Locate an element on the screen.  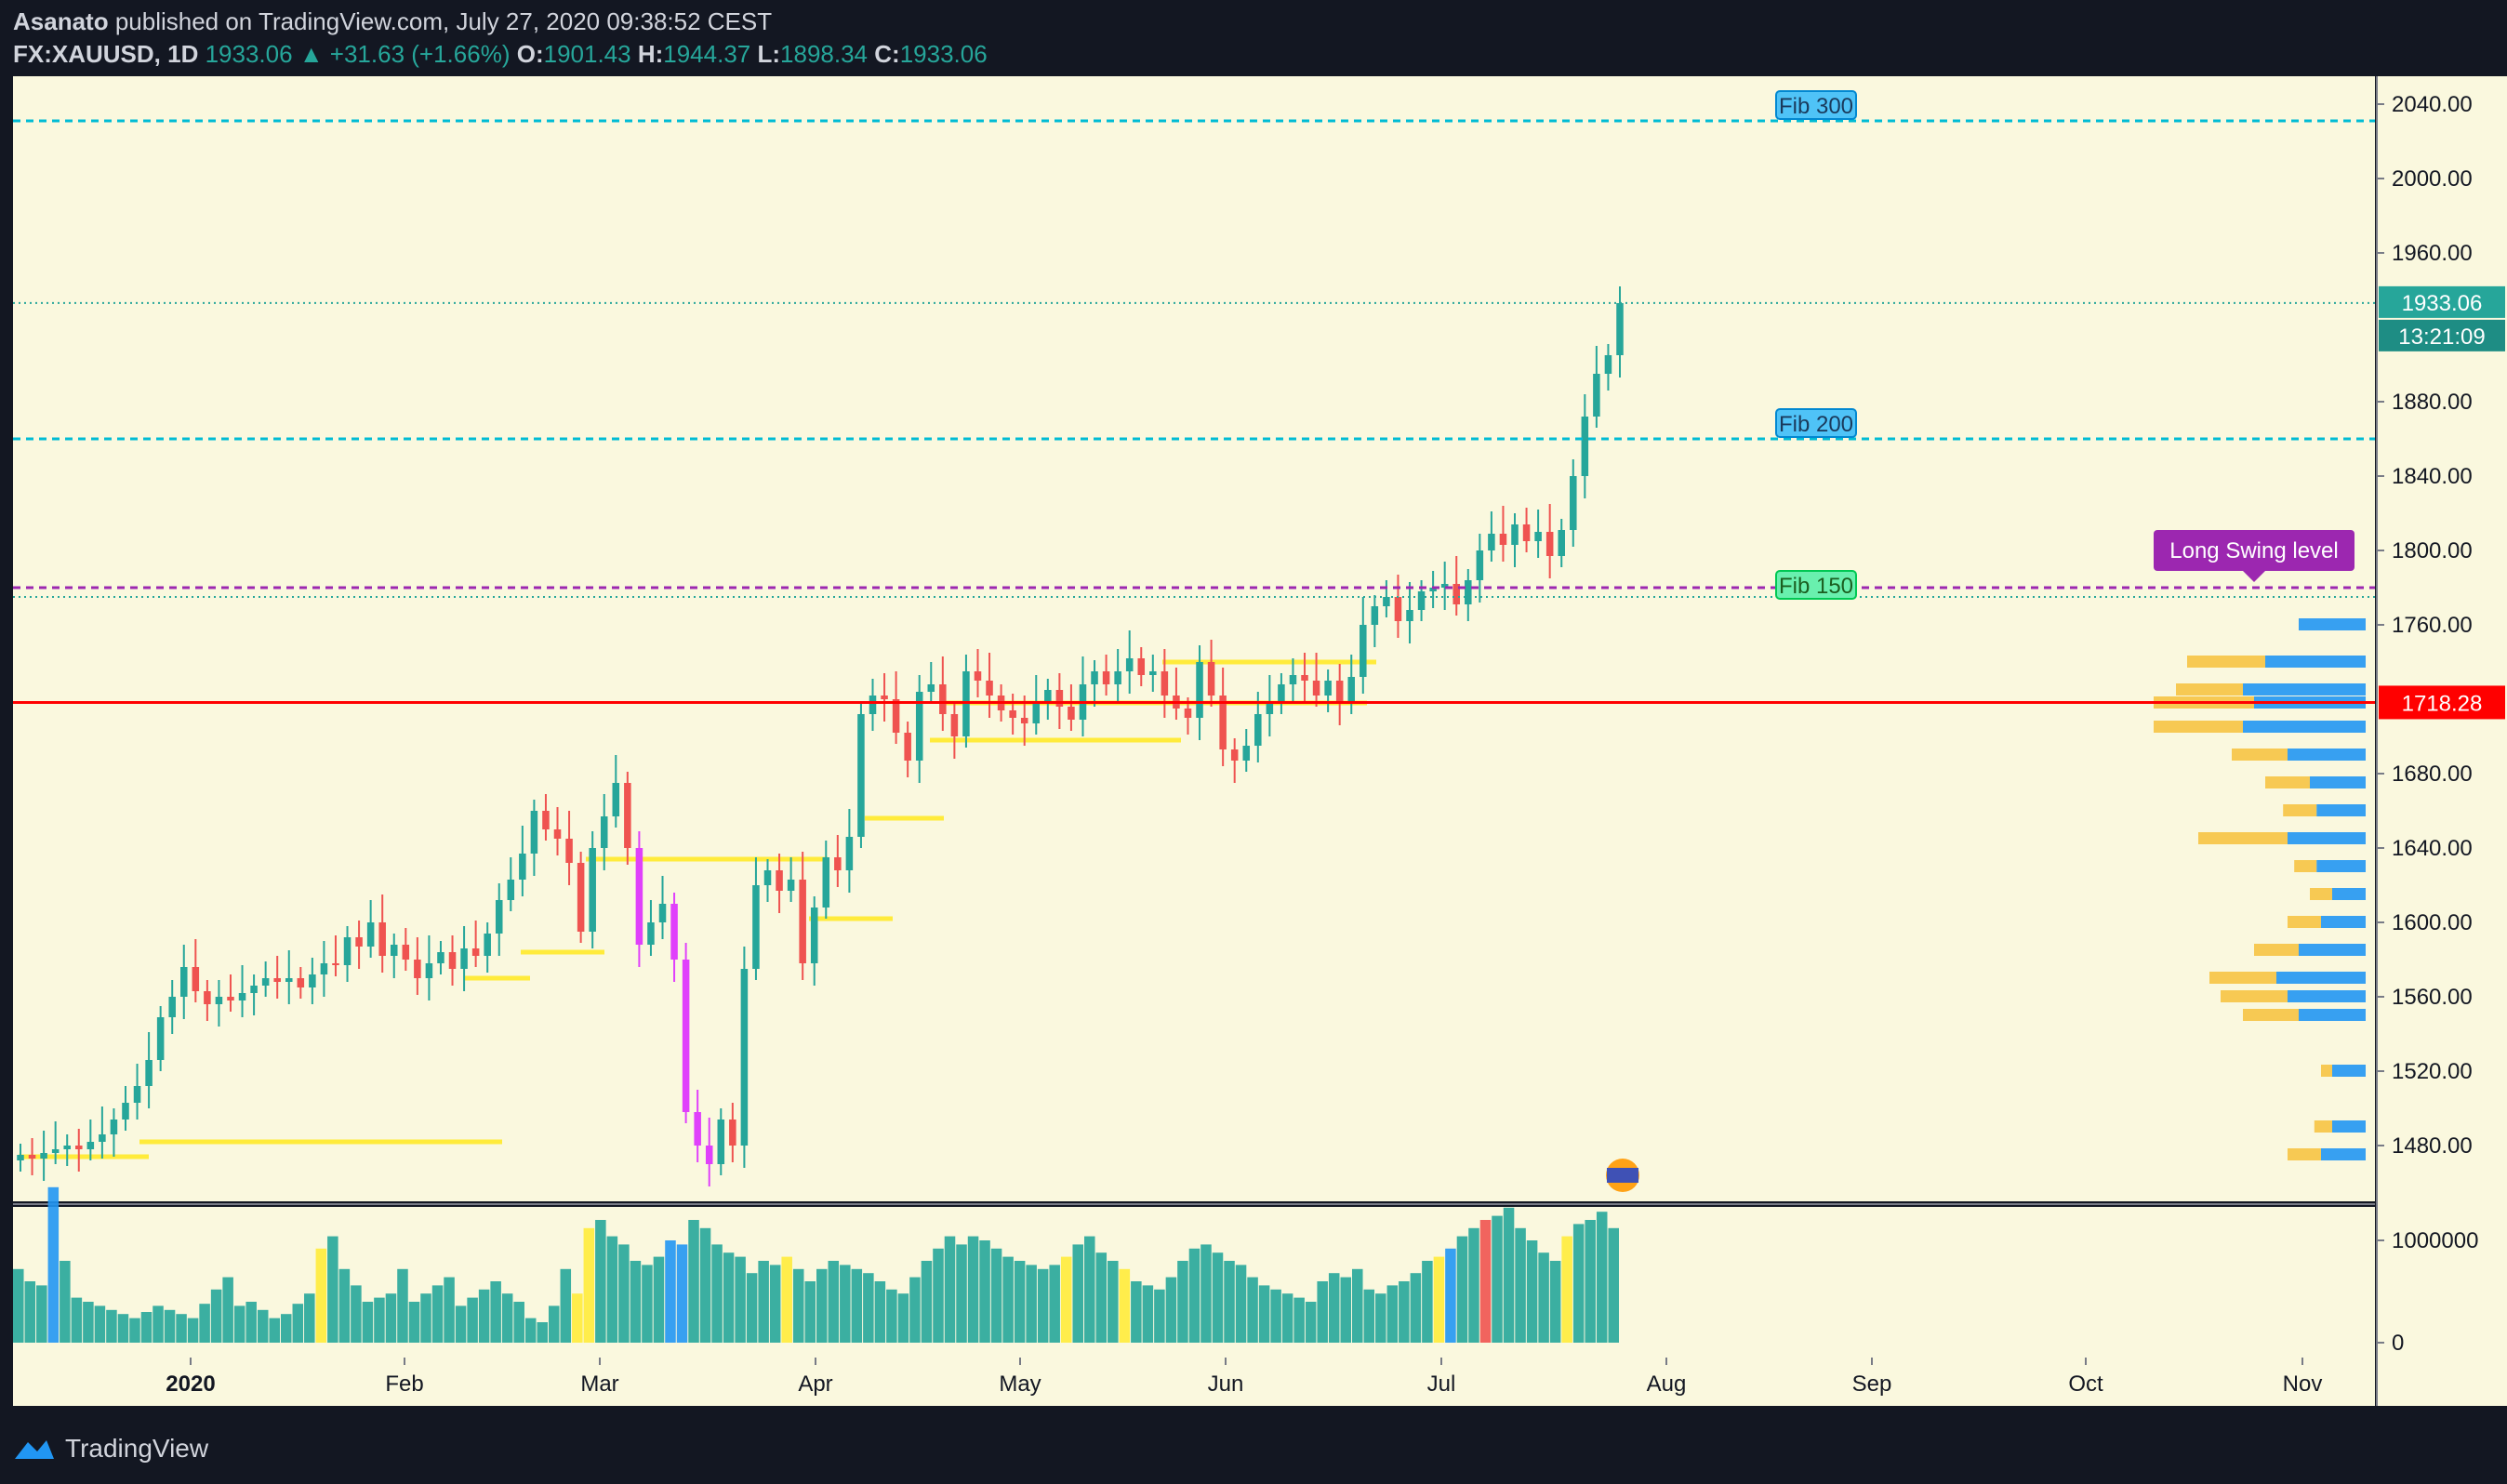
fib-150-label-box is located at coordinates (1816, 585).